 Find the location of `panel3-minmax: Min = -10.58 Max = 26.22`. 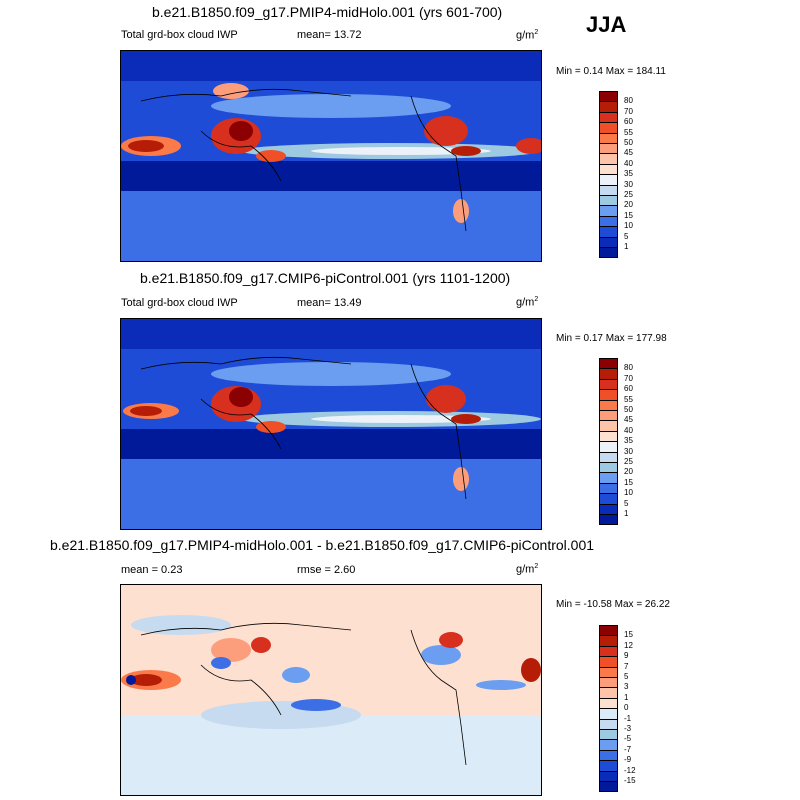

panel3-minmax: Min = -10.58 Max = 26.22 is located at coordinates (613, 604).